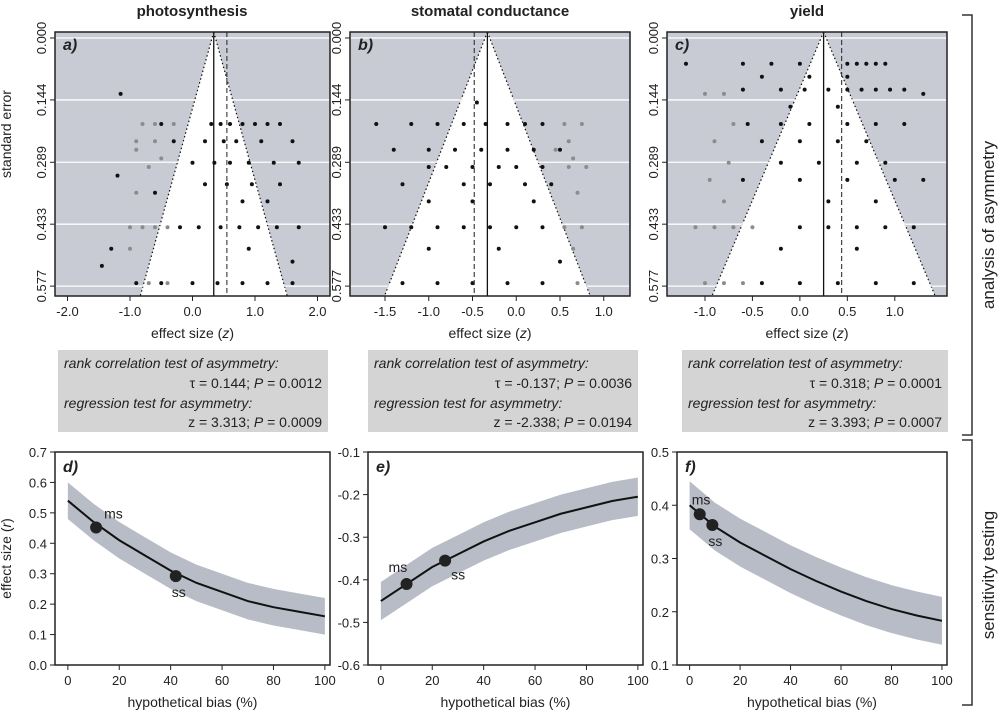 Image resolution: width=1000 pixels, height=718 pixels. I want to click on marker-ms, so click(96, 527).